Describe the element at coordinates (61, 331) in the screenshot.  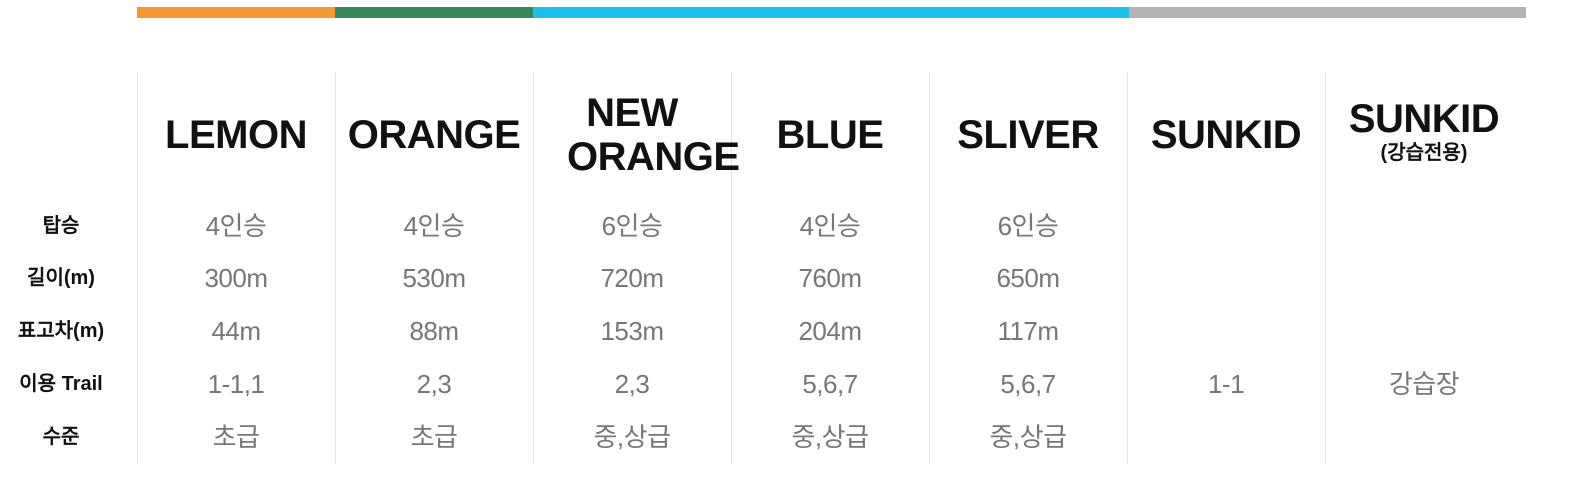
I see `row-label: 표고차(m)` at that location.